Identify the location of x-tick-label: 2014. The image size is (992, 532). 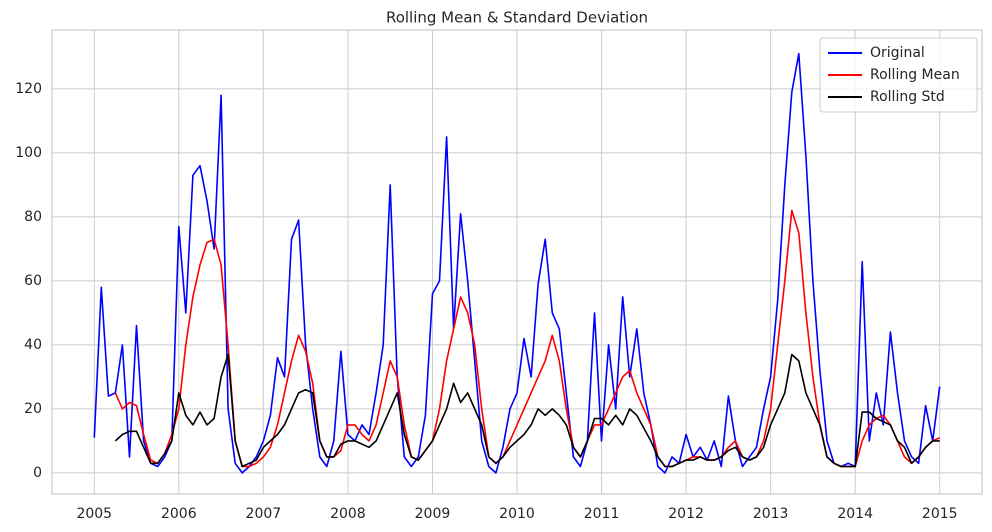
(855, 514).